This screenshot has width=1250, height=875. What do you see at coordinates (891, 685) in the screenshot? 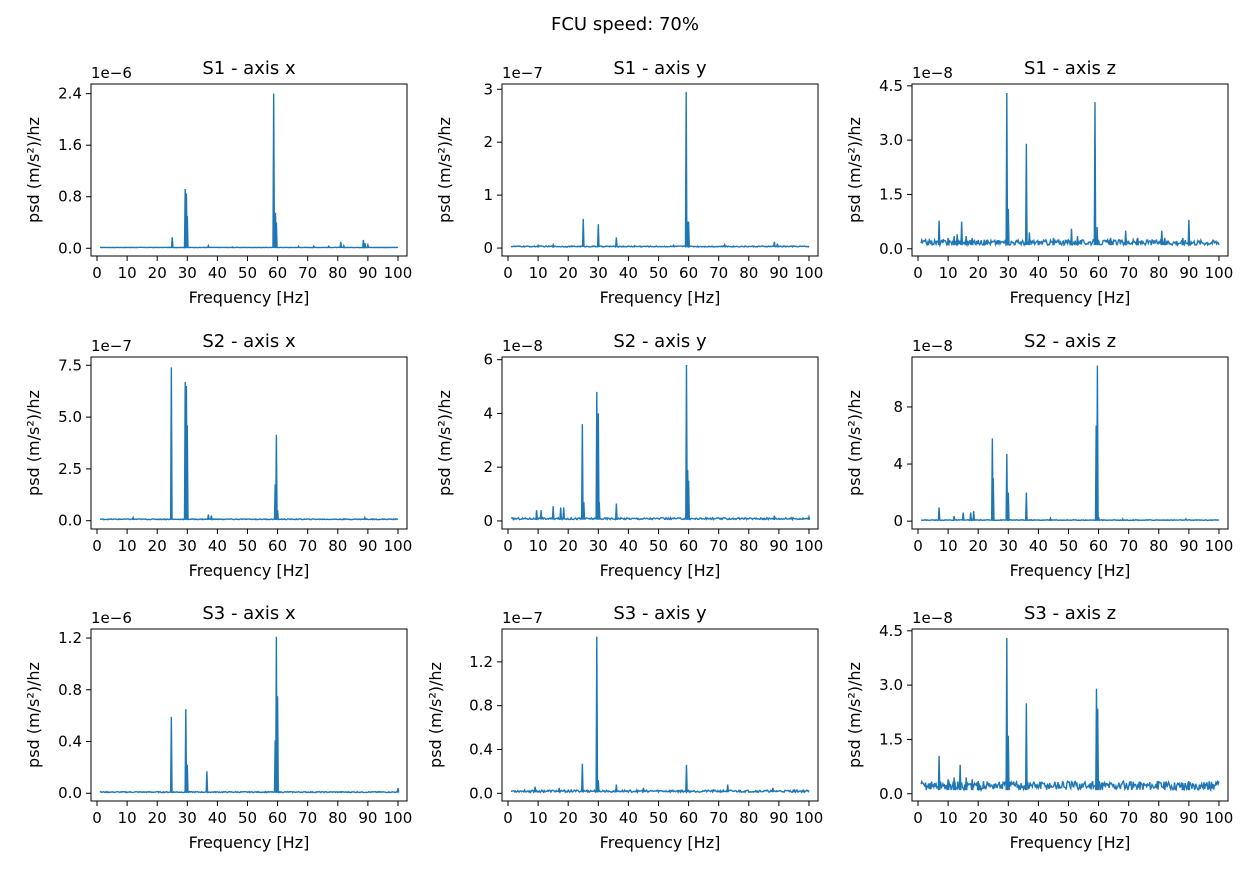
I see `y-tick-label: 3.0` at bounding box center [891, 685].